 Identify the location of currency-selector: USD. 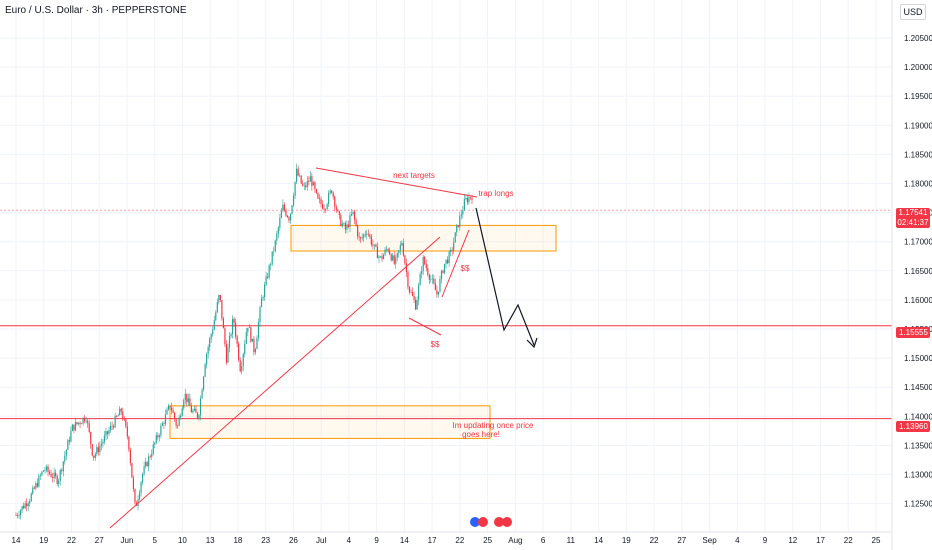
(913, 12).